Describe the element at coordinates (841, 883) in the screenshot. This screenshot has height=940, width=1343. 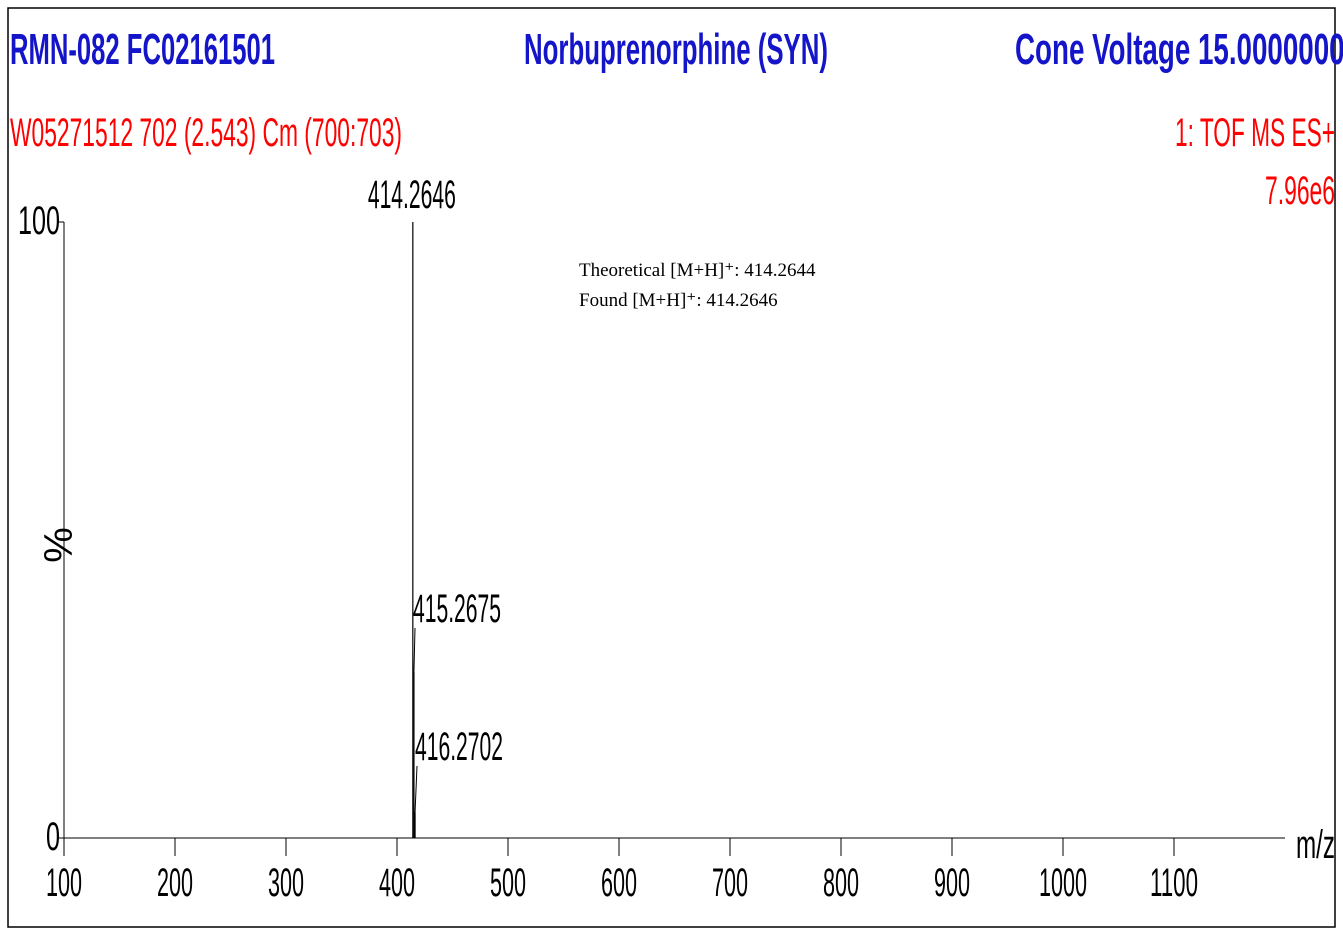
I see `x-tick-label: 800` at that location.